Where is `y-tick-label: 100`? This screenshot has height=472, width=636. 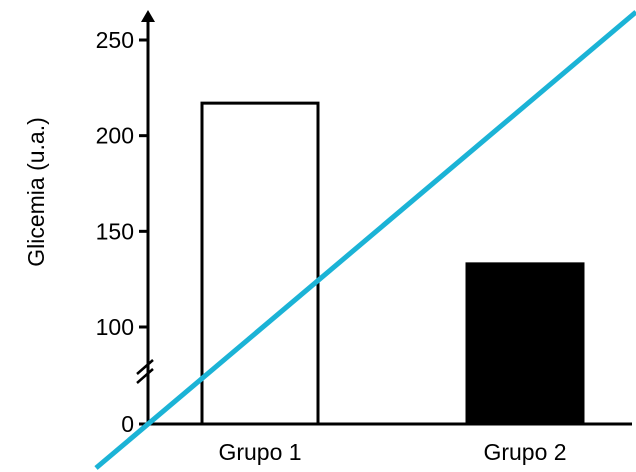 y-tick-label: 100 is located at coordinates (115, 327).